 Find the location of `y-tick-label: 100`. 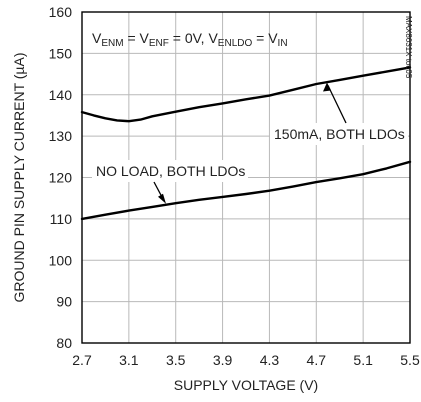

y-tick-label: 100 is located at coordinates (61, 260).